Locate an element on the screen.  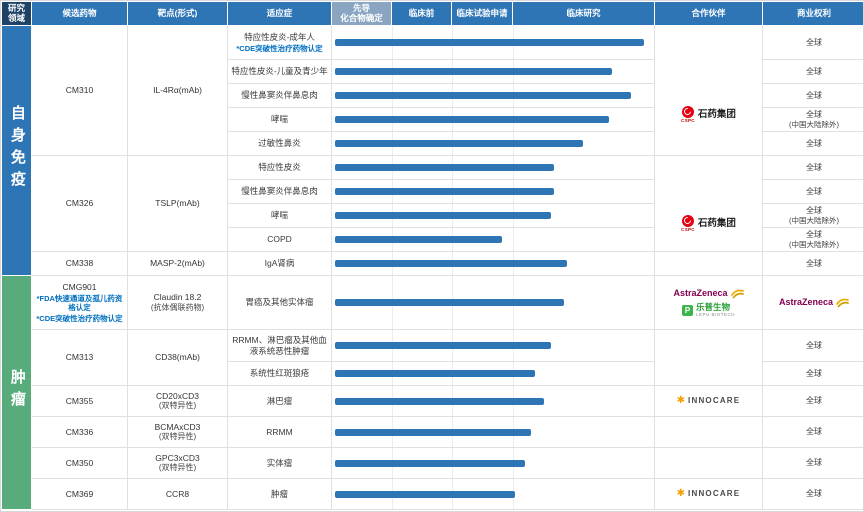
table-row: CM355 CD20xCD3 (双特异性) 淋巴瘤 ✱ INNOCARE 全球 is located at coordinates (432, 401).